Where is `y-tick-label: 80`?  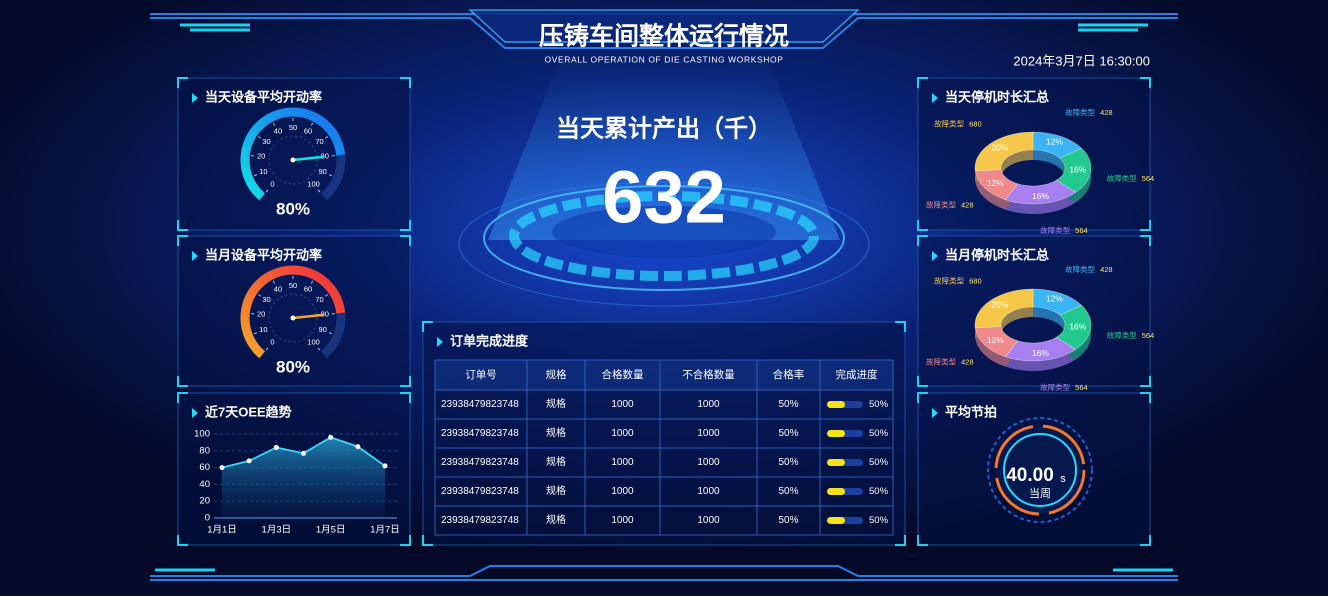 y-tick-label: 80 is located at coordinates (204, 450).